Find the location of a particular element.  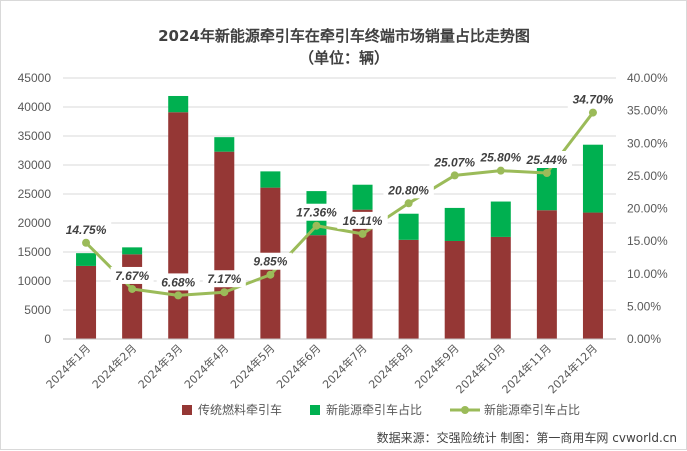

y-right-tick-label: 35.00% is located at coordinates (647, 111).